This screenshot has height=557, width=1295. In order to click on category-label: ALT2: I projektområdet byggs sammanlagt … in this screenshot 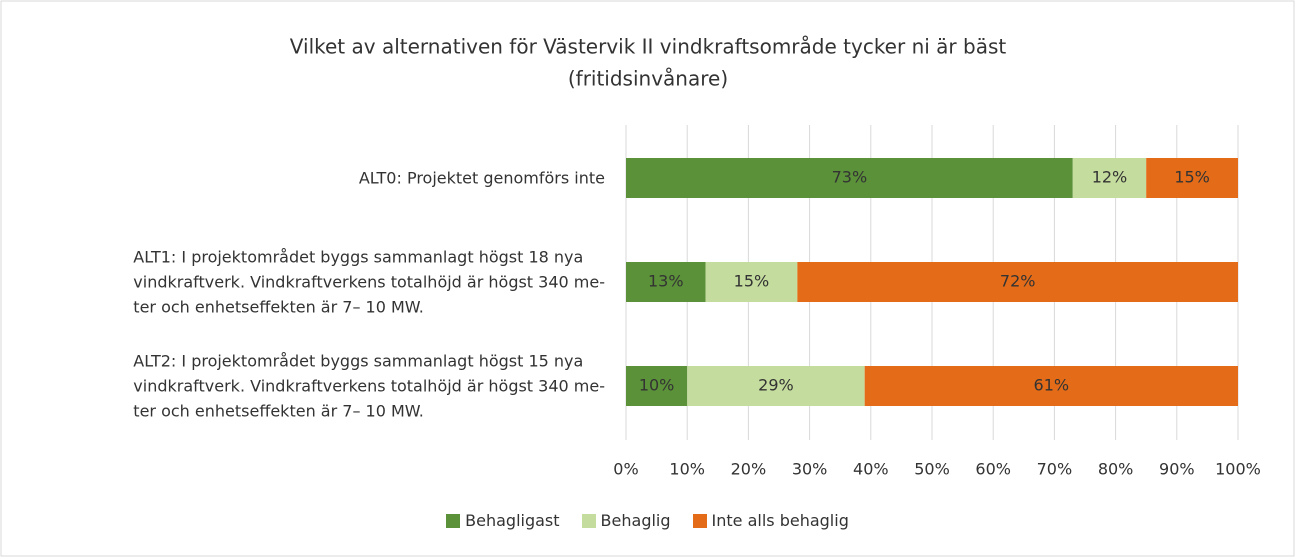, I will do `click(369, 386)`.